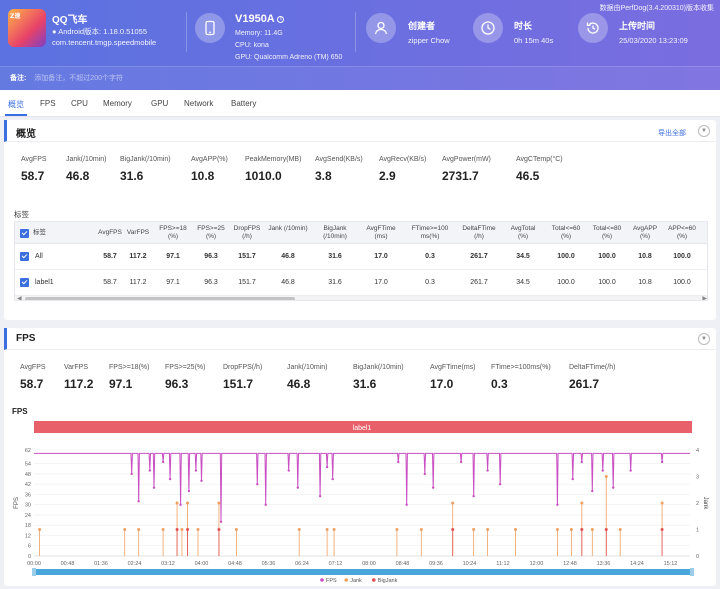  I want to click on tab-memory: Memory, so click(117, 103).